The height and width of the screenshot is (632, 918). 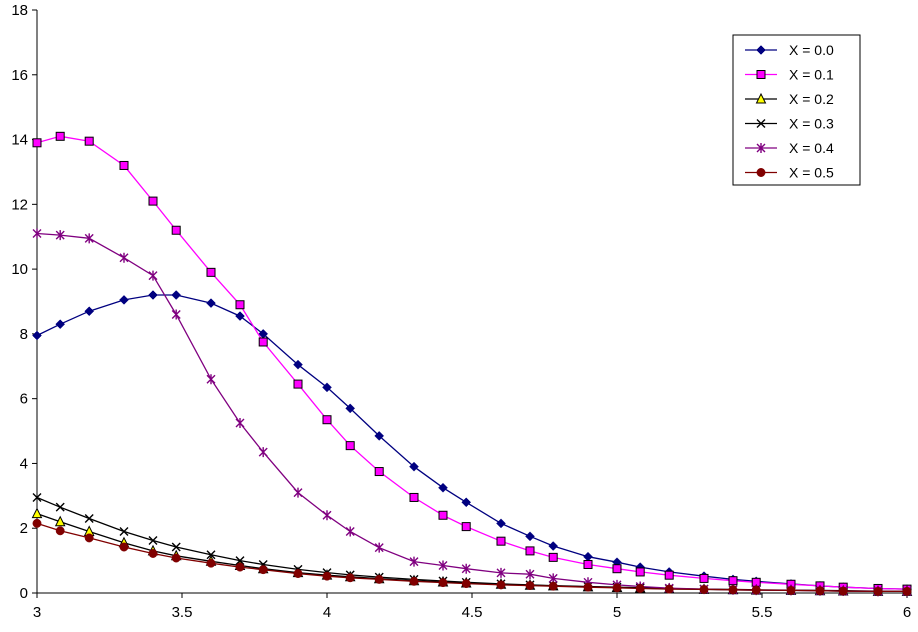 I want to click on x-tick-label: 3, so click(x=37, y=612).